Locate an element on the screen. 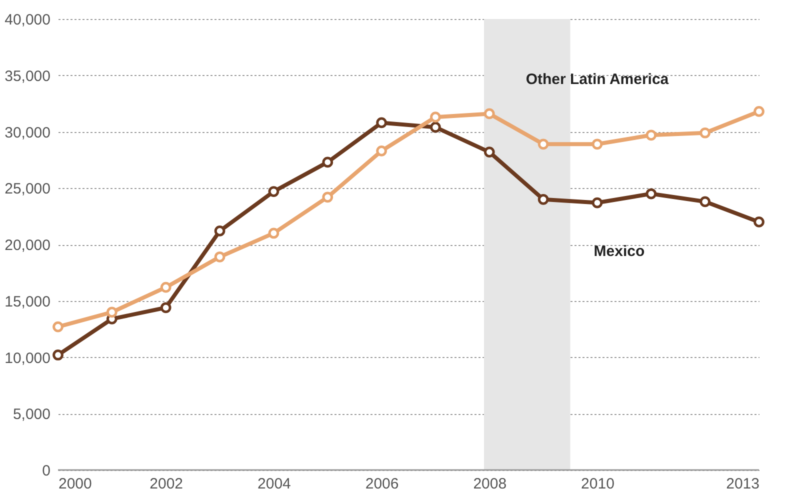 This screenshot has height=495, width=795. y-tick-label: 30,000 is located at coordinates (27, 133).